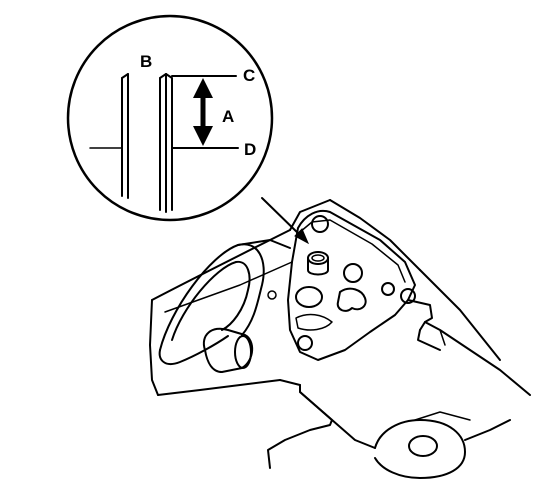  I want to click on label-a: A, so click(228, 116).